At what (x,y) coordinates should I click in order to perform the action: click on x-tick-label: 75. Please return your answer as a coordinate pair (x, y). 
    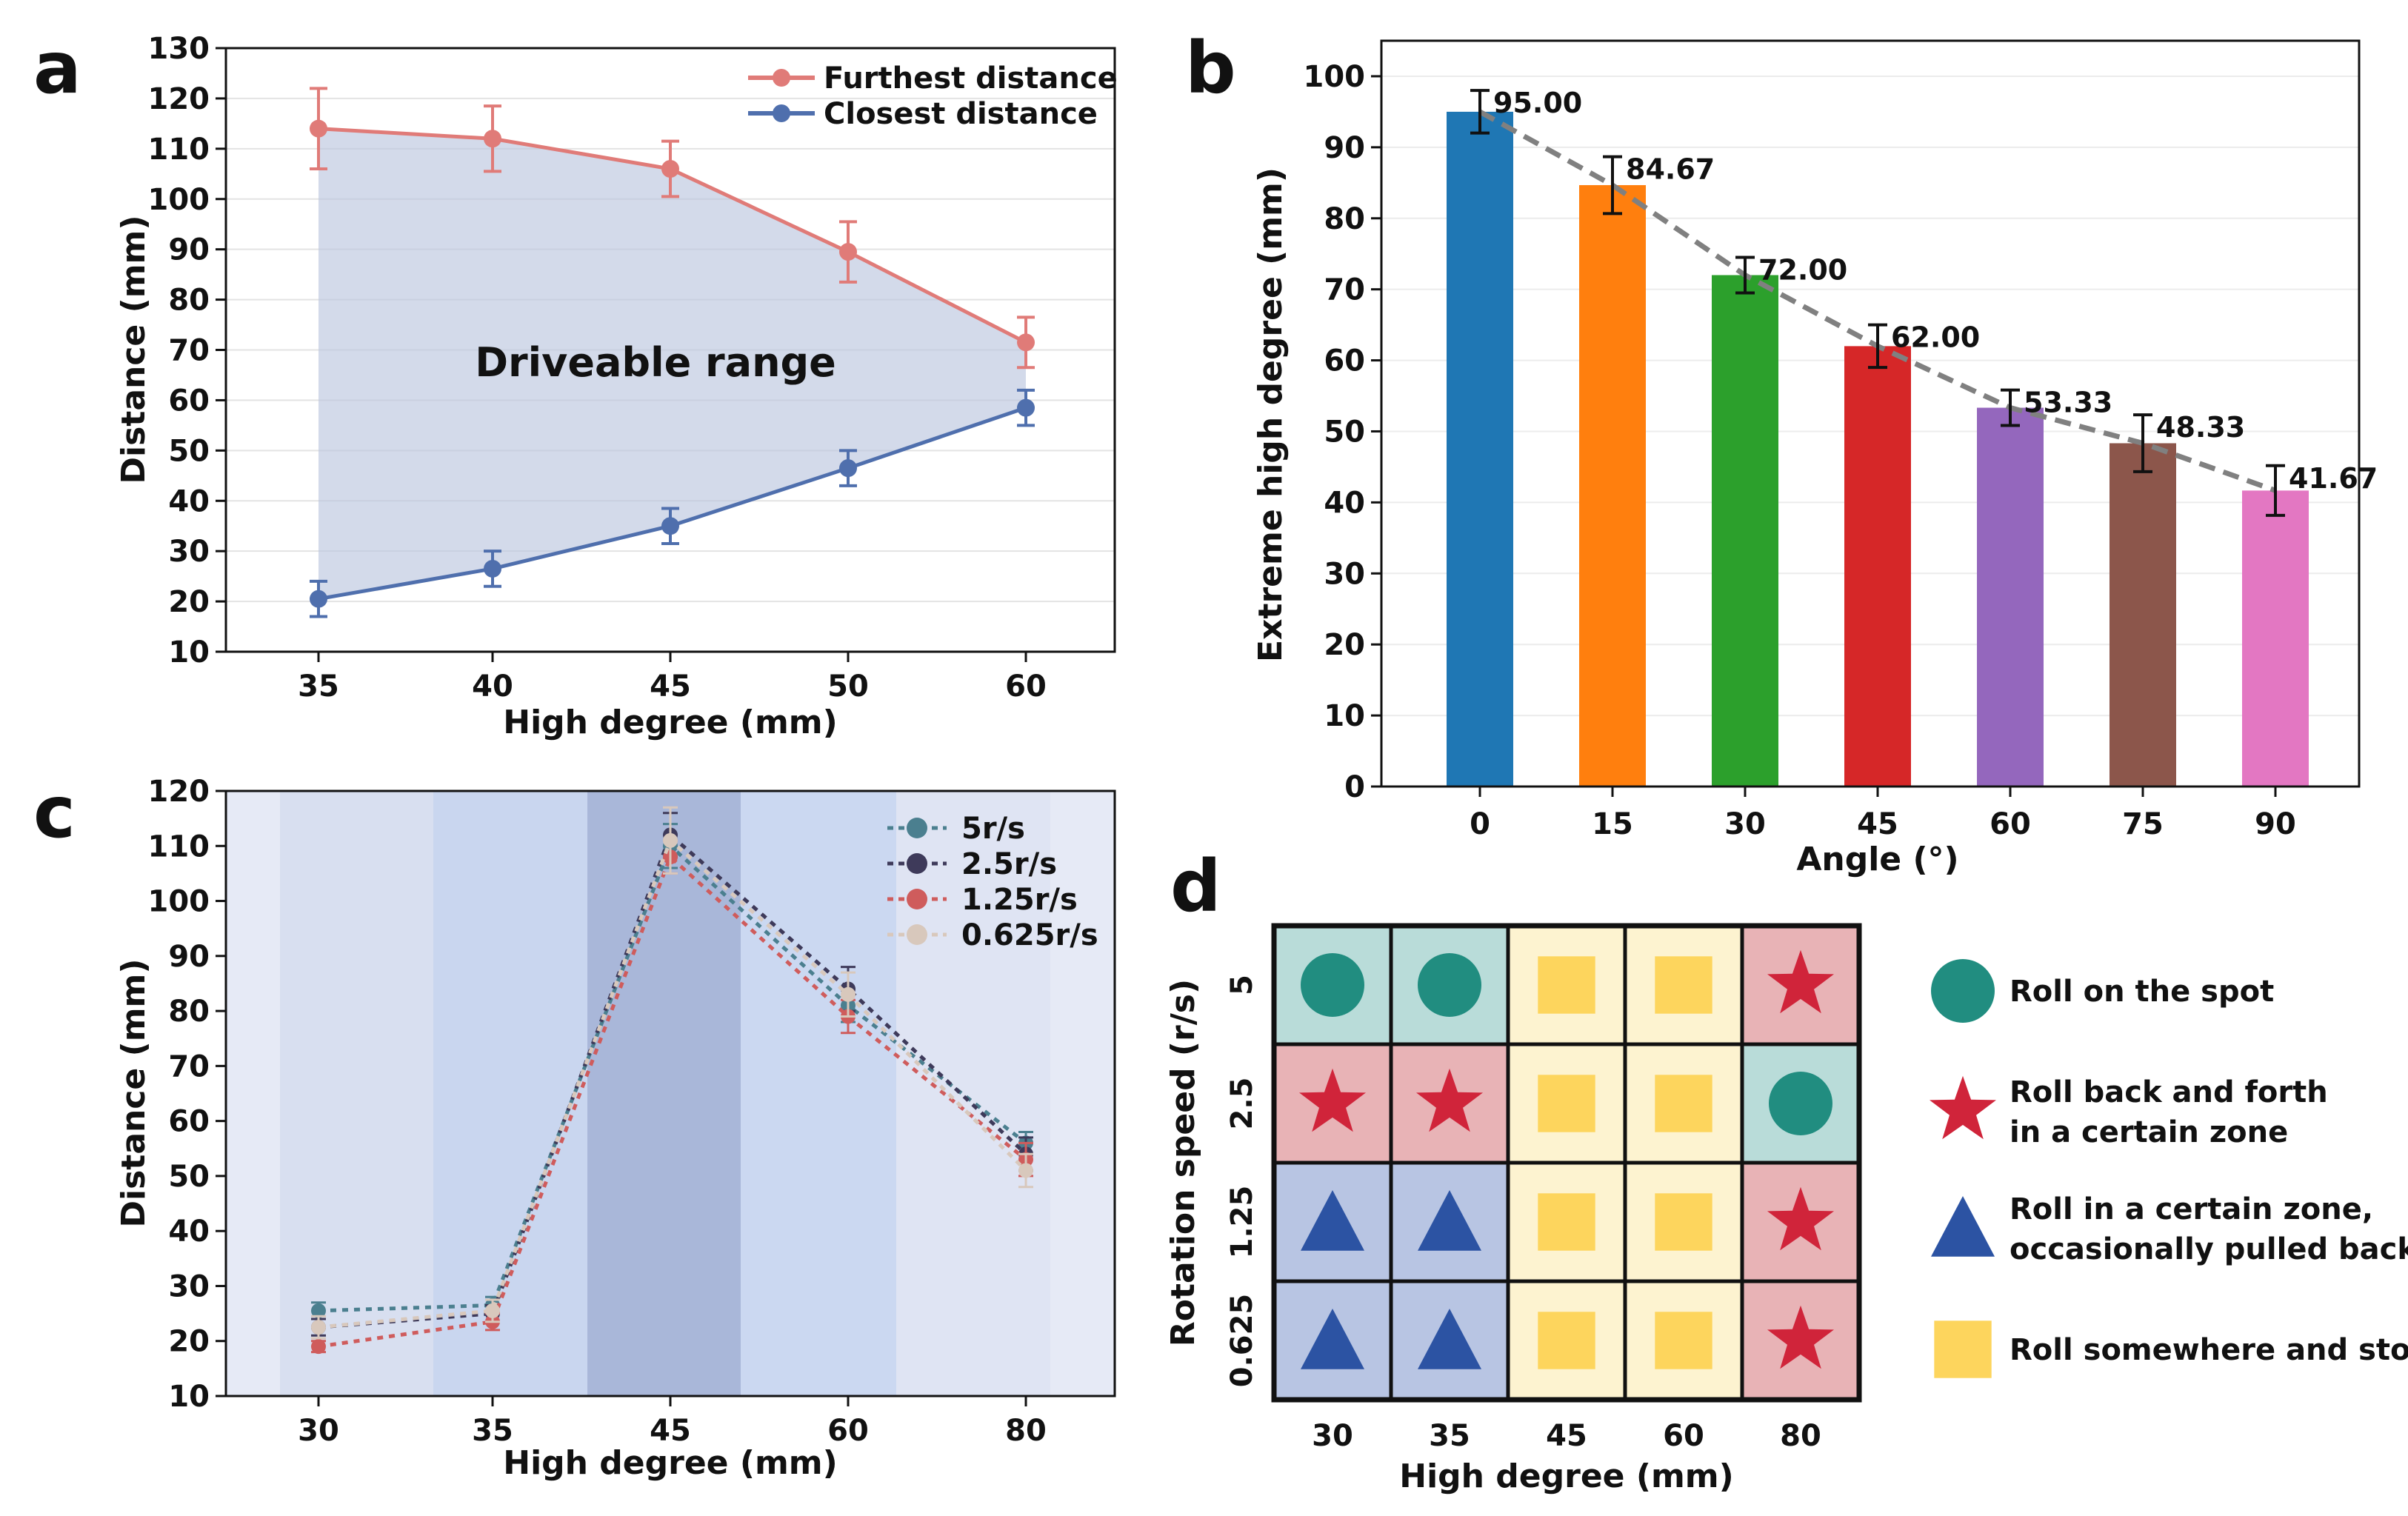
    Looking at the image, I should click on (2143, 824).